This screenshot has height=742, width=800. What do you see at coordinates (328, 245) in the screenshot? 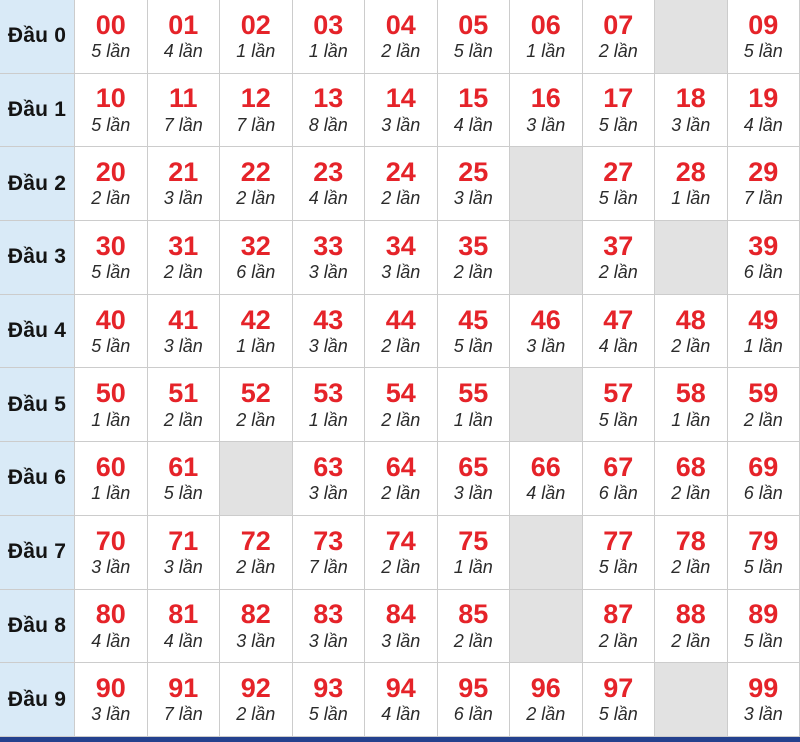
I see `cell-number-33: 33` at bounding box center [328, 245].